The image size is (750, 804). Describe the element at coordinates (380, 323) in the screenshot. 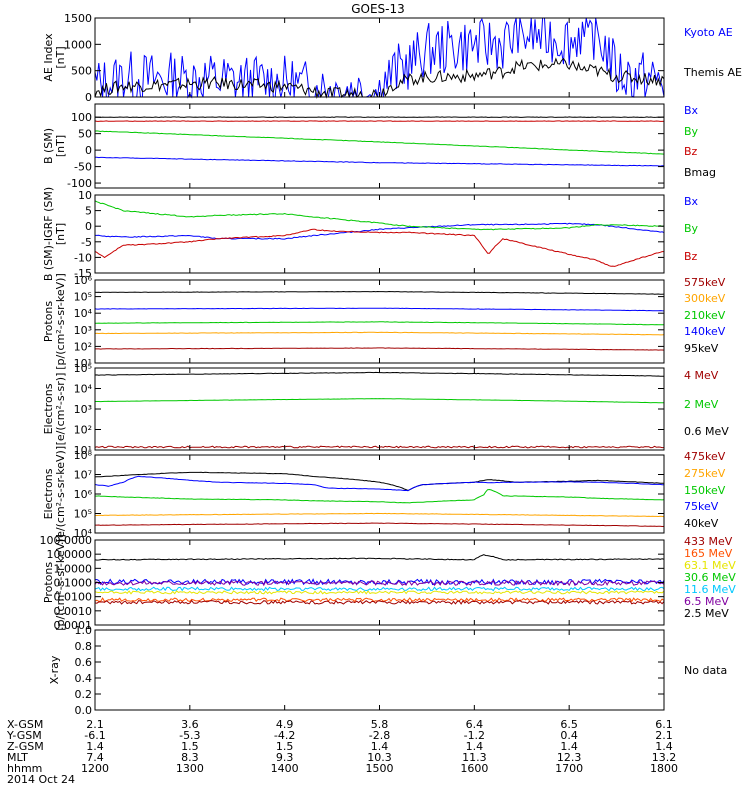

I see `series-protons1-210keV` at that location.